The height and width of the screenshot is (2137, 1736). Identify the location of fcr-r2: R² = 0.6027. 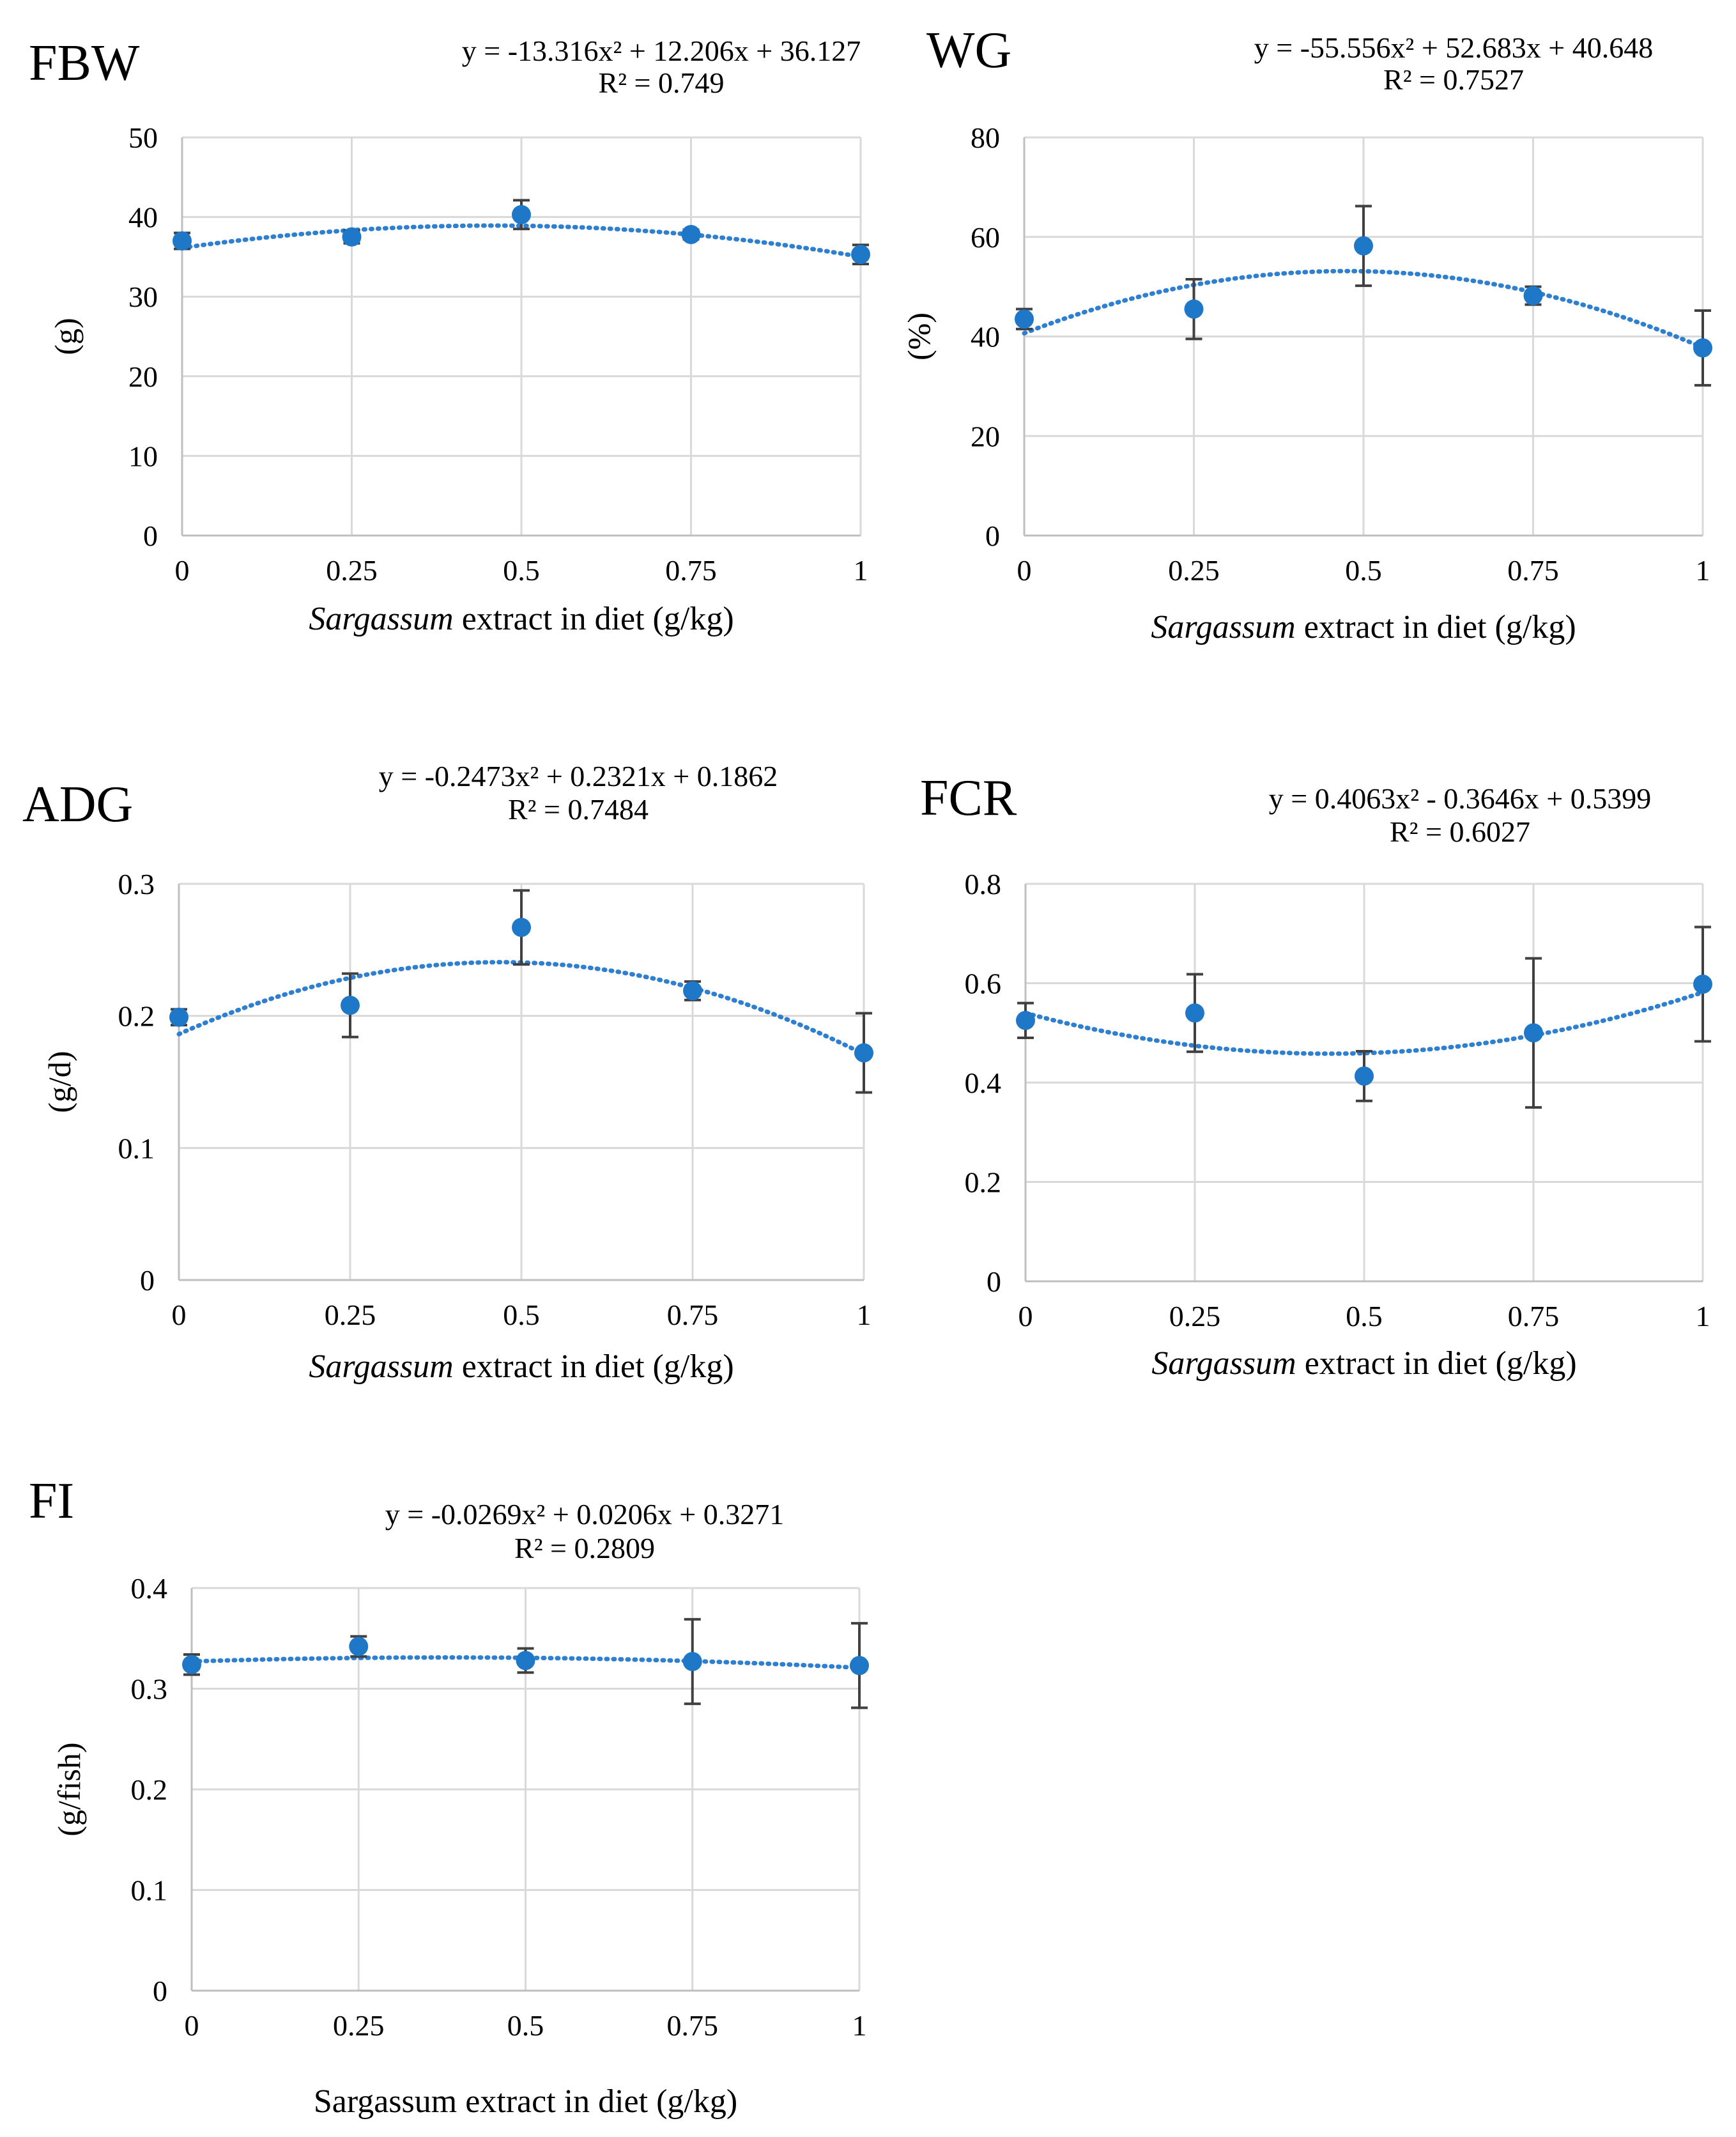
(1460, 831).